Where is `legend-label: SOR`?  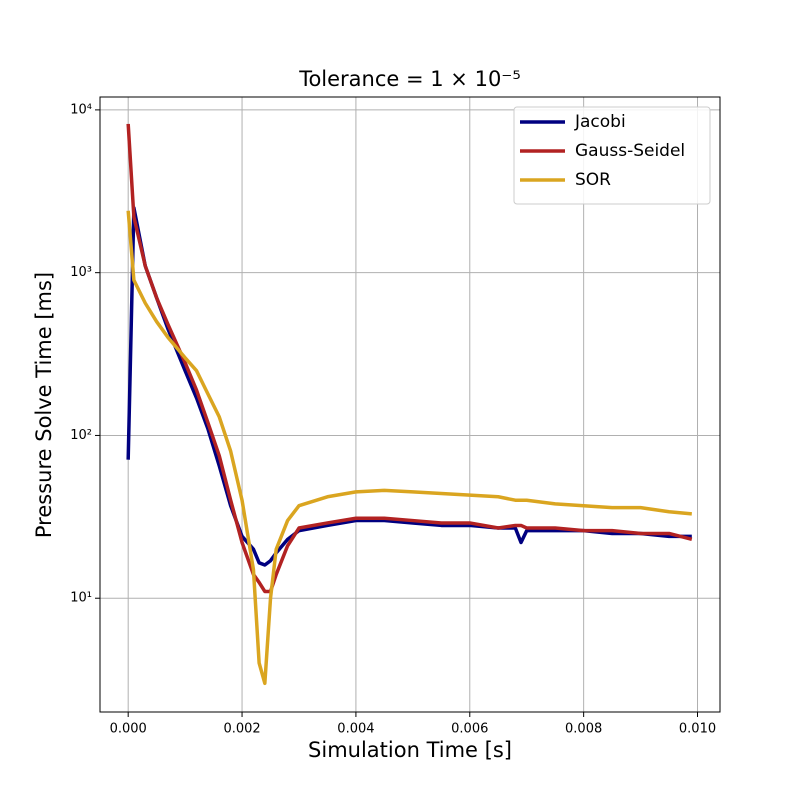
legend-label: SOR is located at coordinates (593, 180).